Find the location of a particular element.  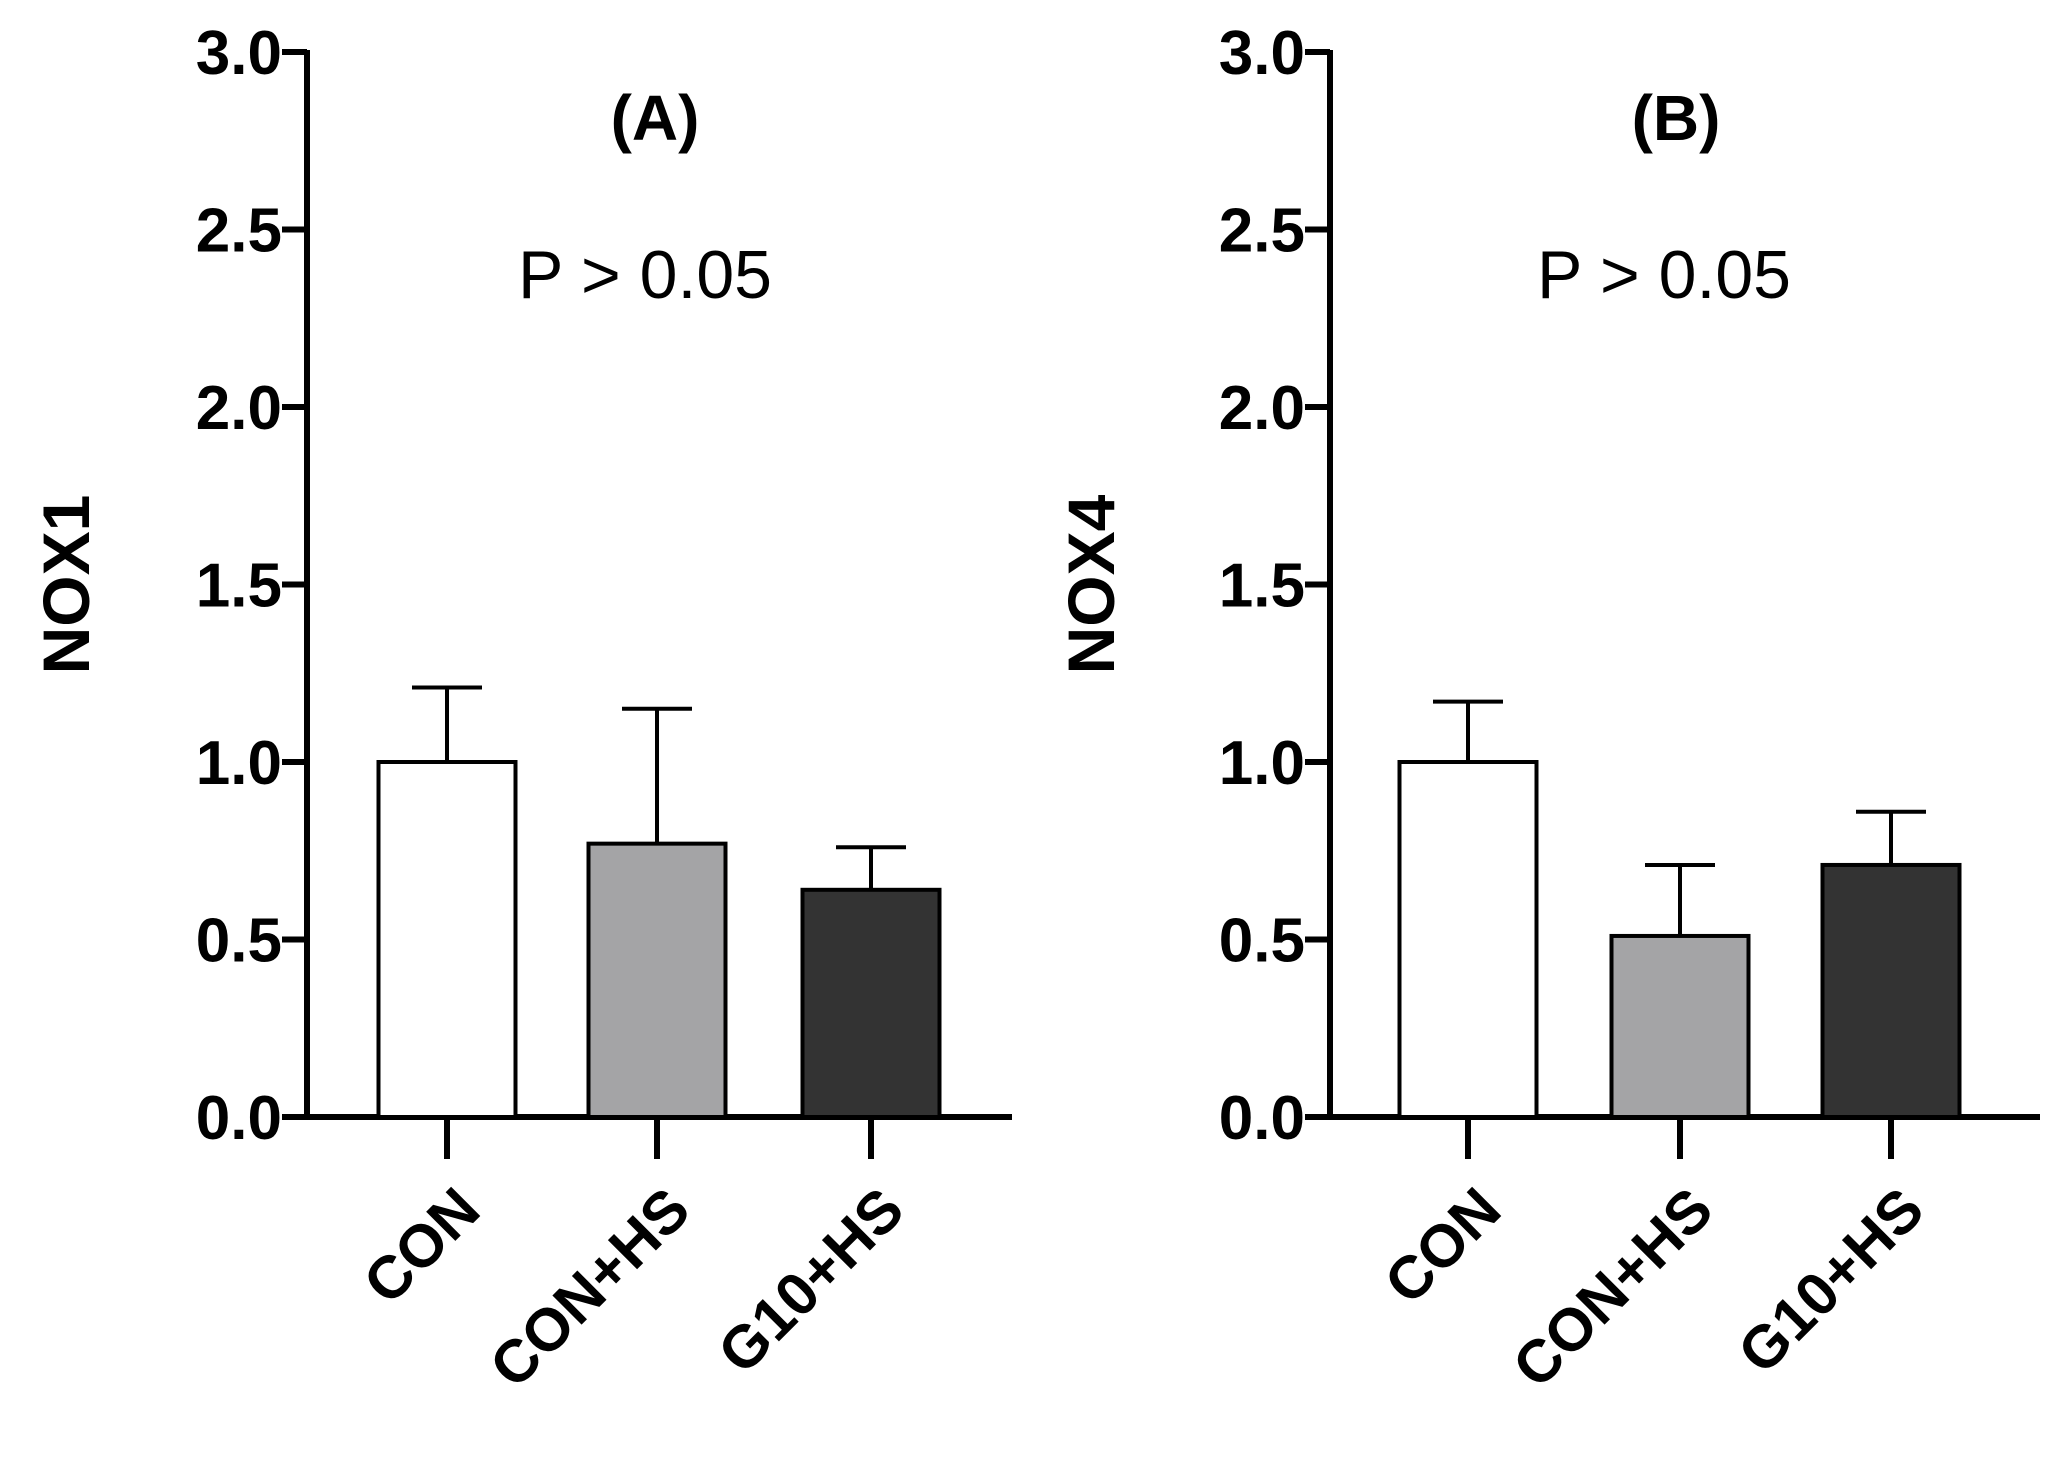

y-axis-label: NOX1 is located at coordinates (66, 585).